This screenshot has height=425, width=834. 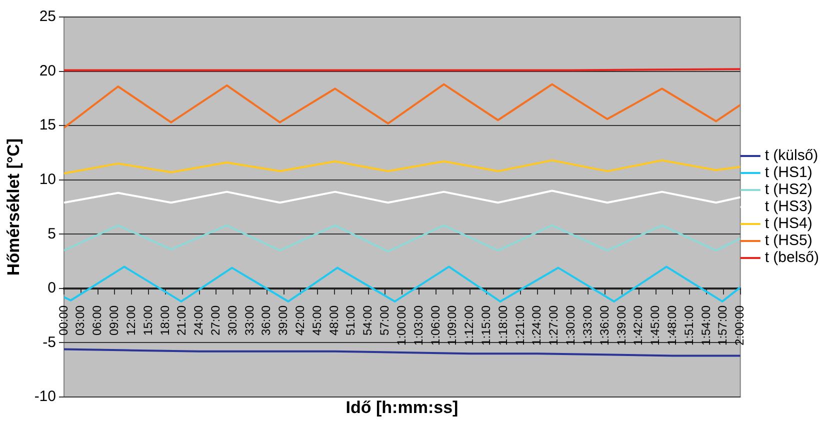 I want to click on x-tick-label: 48:00, so click(x=333, y=320).